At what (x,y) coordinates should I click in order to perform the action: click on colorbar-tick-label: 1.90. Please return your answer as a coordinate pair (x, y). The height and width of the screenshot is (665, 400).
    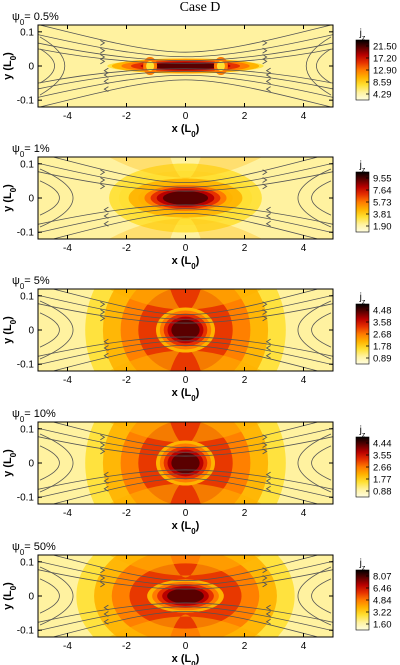
    Looking at the image, I should click on (382, 227).